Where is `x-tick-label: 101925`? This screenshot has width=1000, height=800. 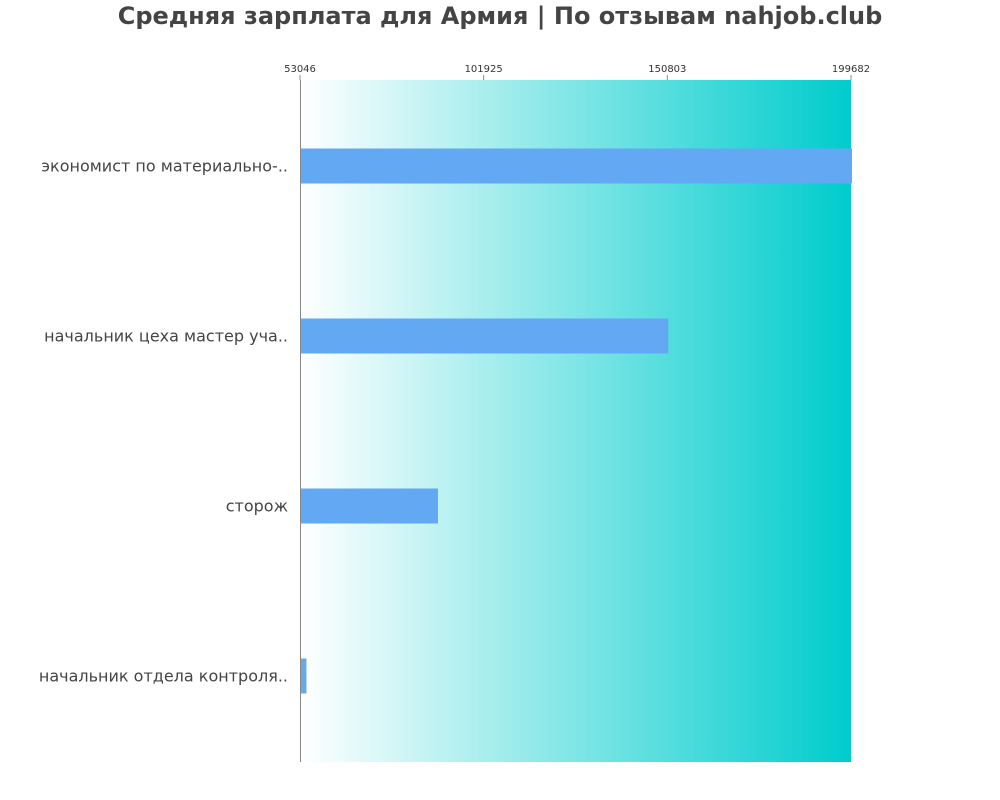 x-tick-label: 101925 is located at coordinates (484, 69).